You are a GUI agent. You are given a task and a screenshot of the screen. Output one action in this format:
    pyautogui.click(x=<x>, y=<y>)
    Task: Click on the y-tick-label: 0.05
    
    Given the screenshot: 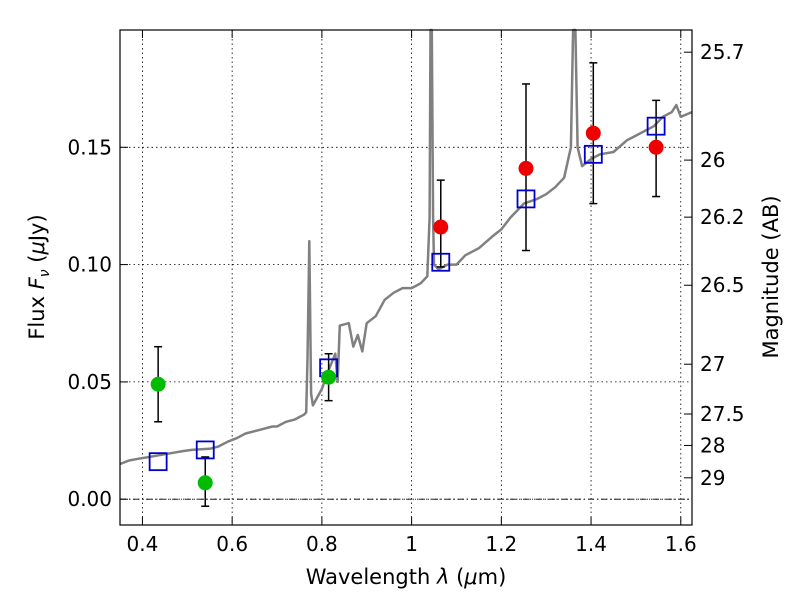 What is the action you would take?
    pyautogui.click(x=89, y=382)
    